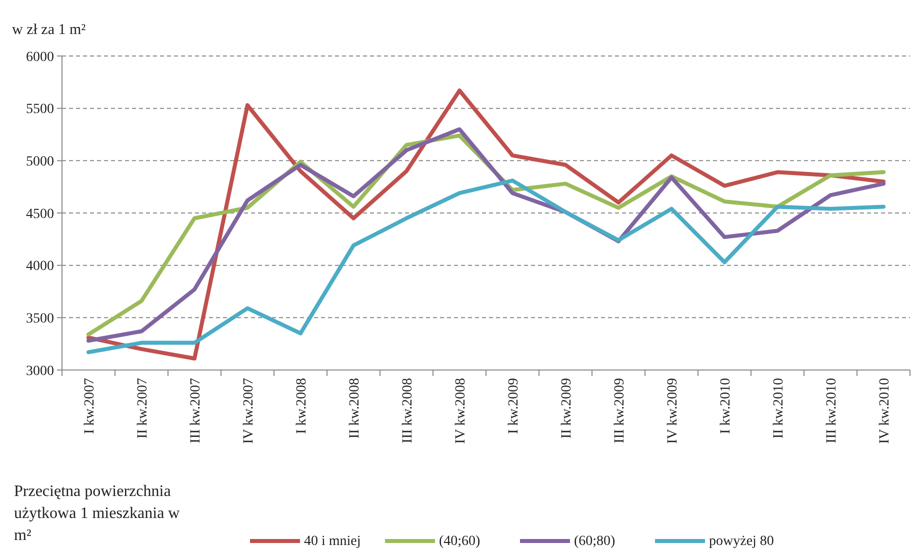 The image size is (915, 555). I want to click on y-tick-label: 6000, so click(40, 57).